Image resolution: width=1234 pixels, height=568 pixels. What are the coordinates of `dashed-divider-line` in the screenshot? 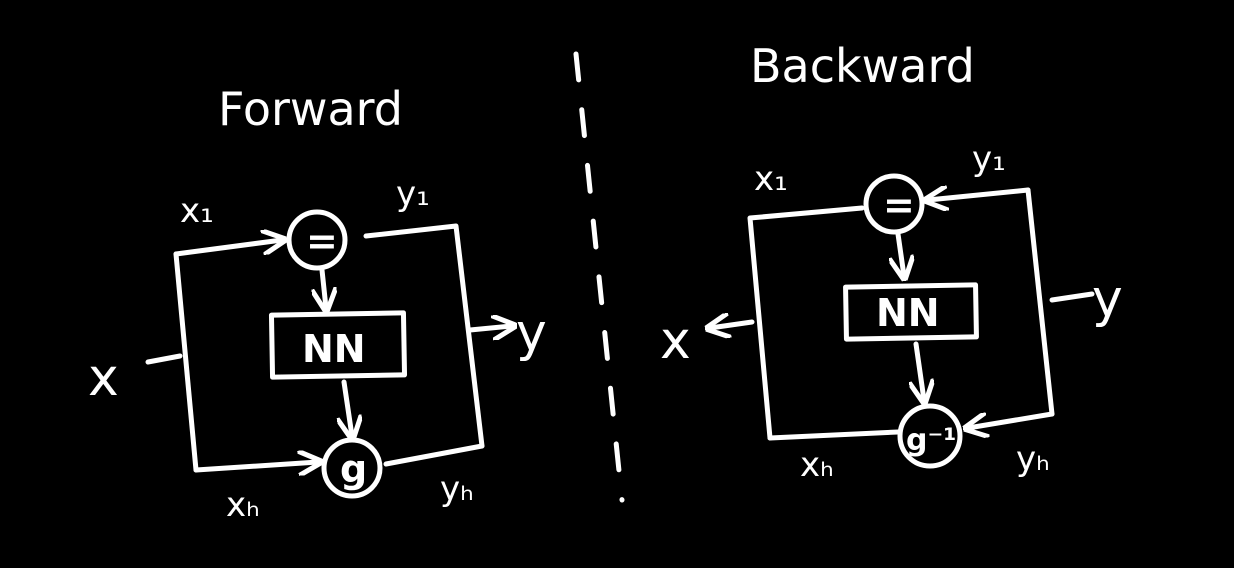 It's located at (599, 277).